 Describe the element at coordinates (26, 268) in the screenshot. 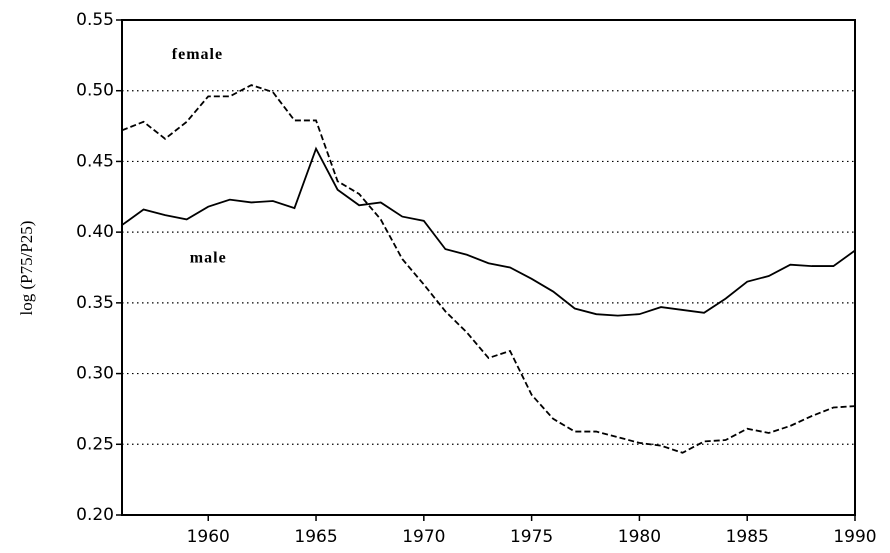

I see `y-axis-label: log (P75/P25)` at that location.